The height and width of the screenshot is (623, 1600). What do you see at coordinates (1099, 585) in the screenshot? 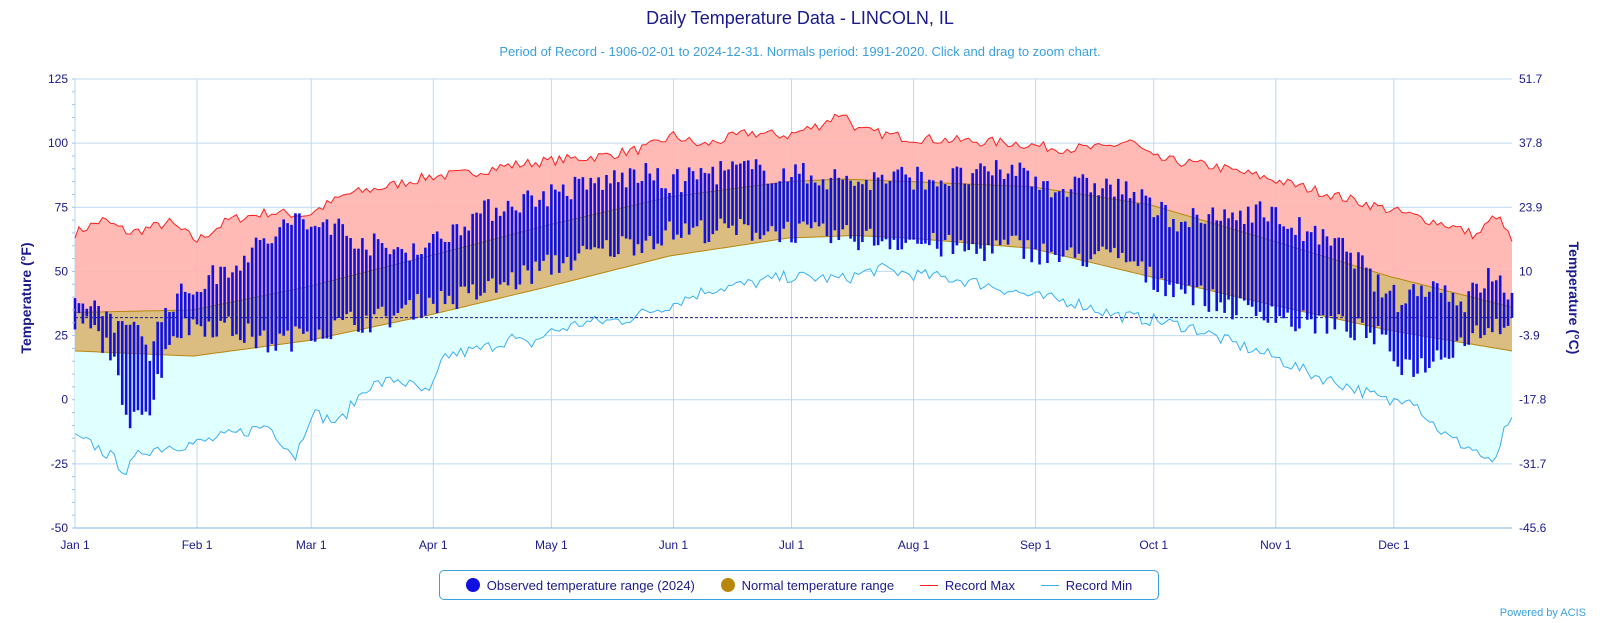
I see `legend-label-record-min: Record Min` at bounding box center [1099, 585].